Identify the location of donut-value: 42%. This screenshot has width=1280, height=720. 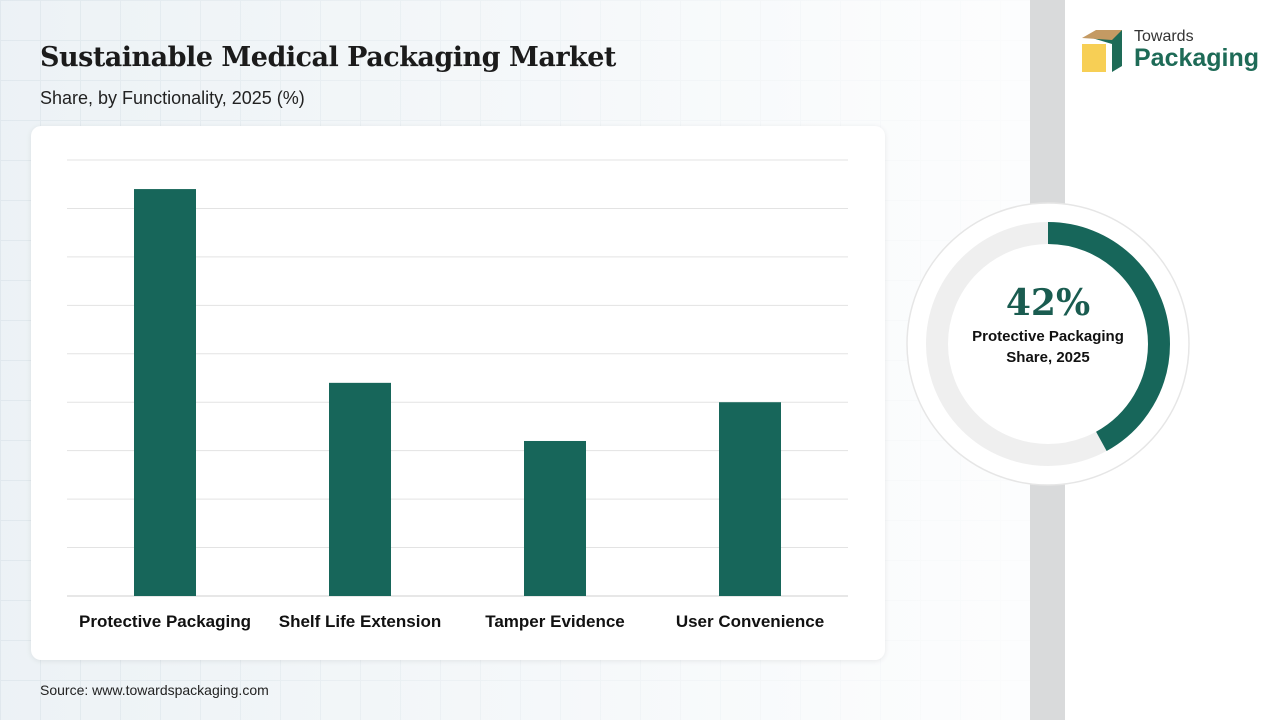
(1048, 303).